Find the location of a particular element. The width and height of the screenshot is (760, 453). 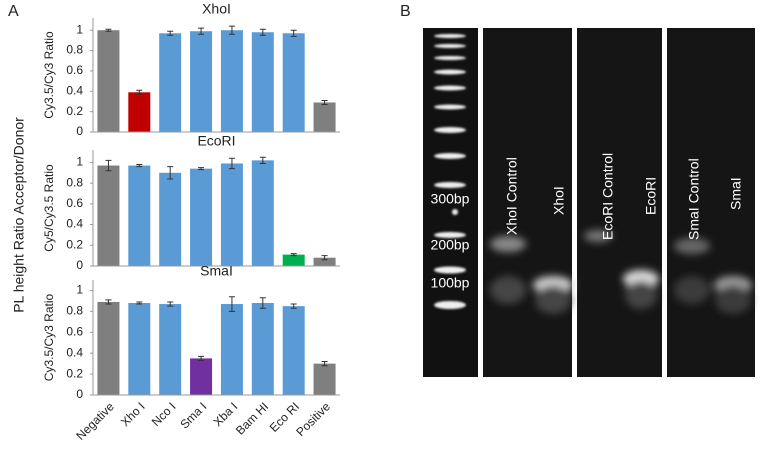

shared-y-label: PL height Ratio Acceptor/Donor is located at coordinates (19, 215).